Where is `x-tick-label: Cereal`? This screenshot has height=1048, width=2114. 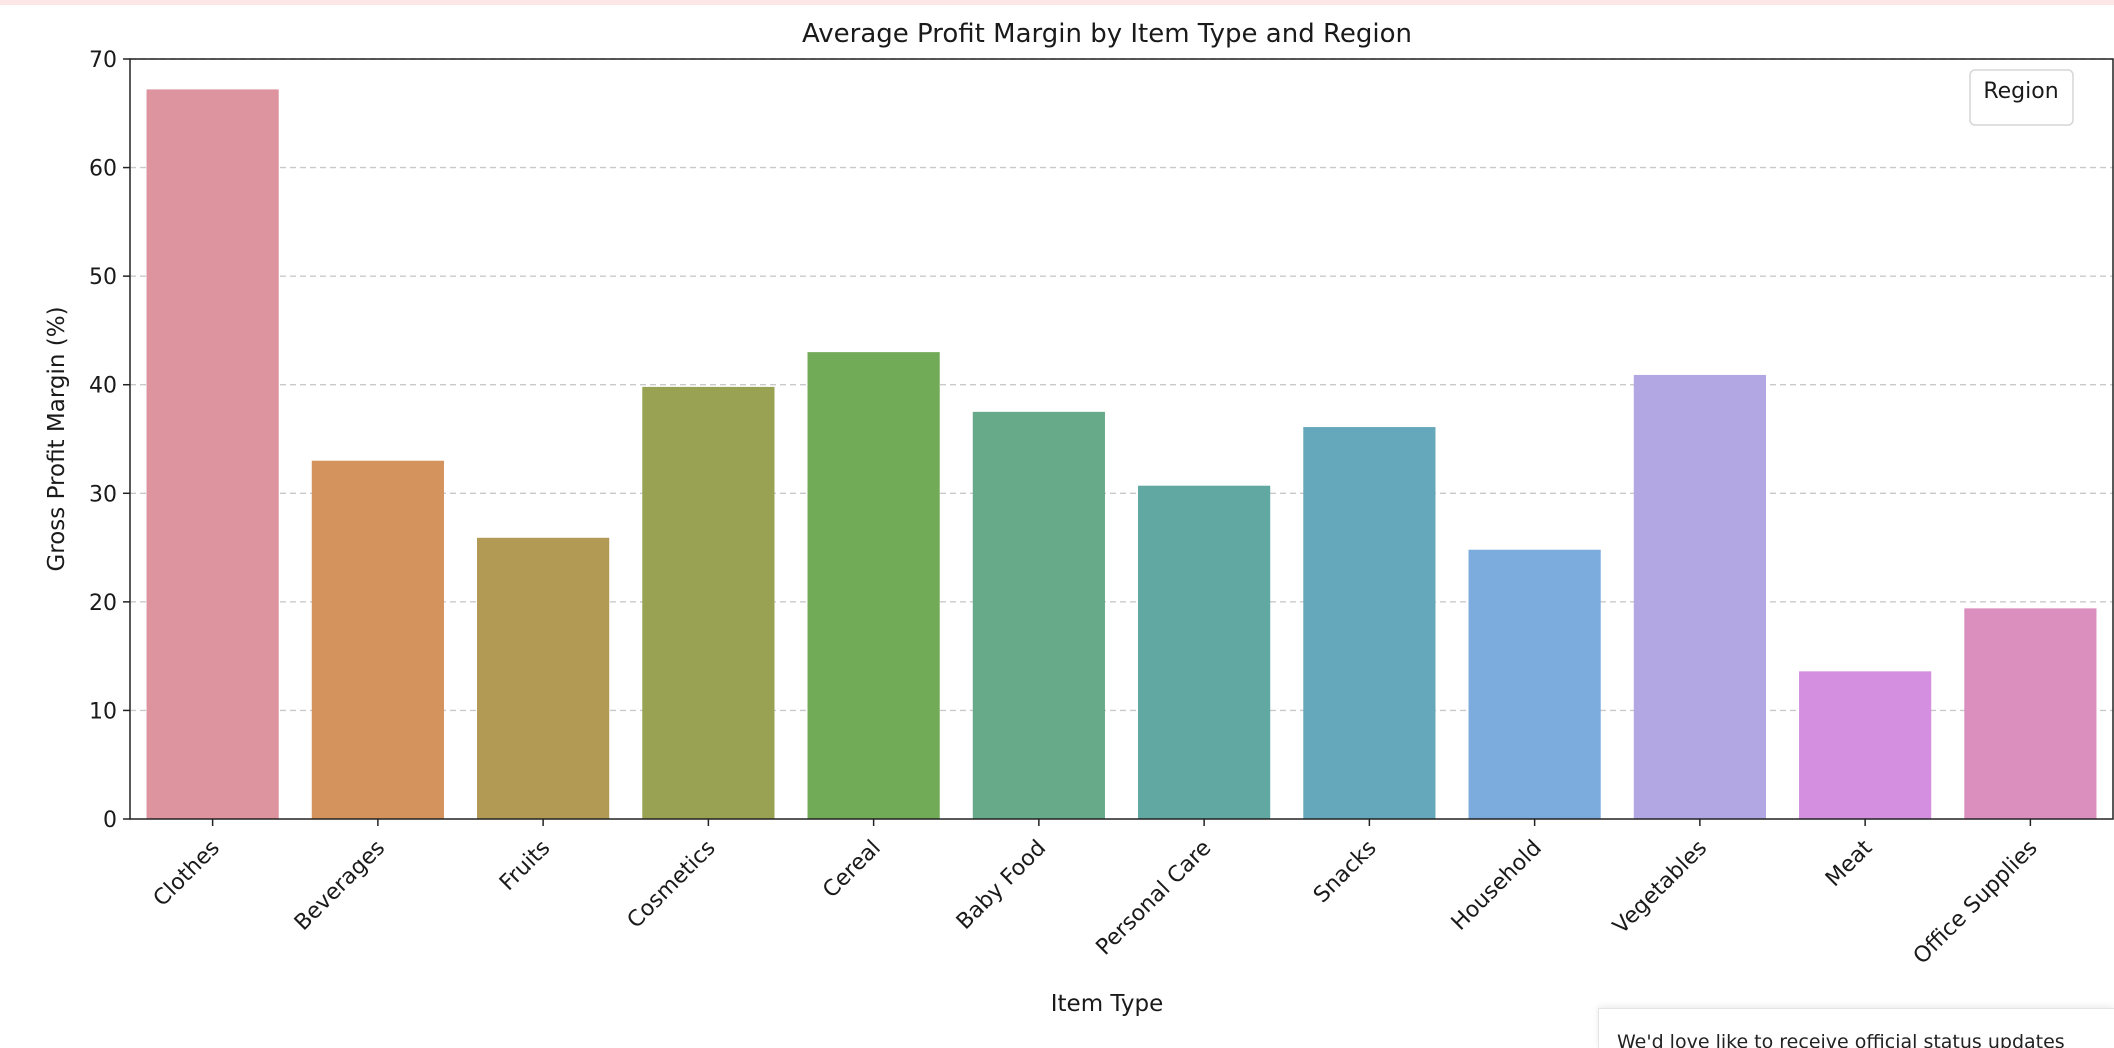 x-tick-label: Cereal is located at coordinates (852, 870).